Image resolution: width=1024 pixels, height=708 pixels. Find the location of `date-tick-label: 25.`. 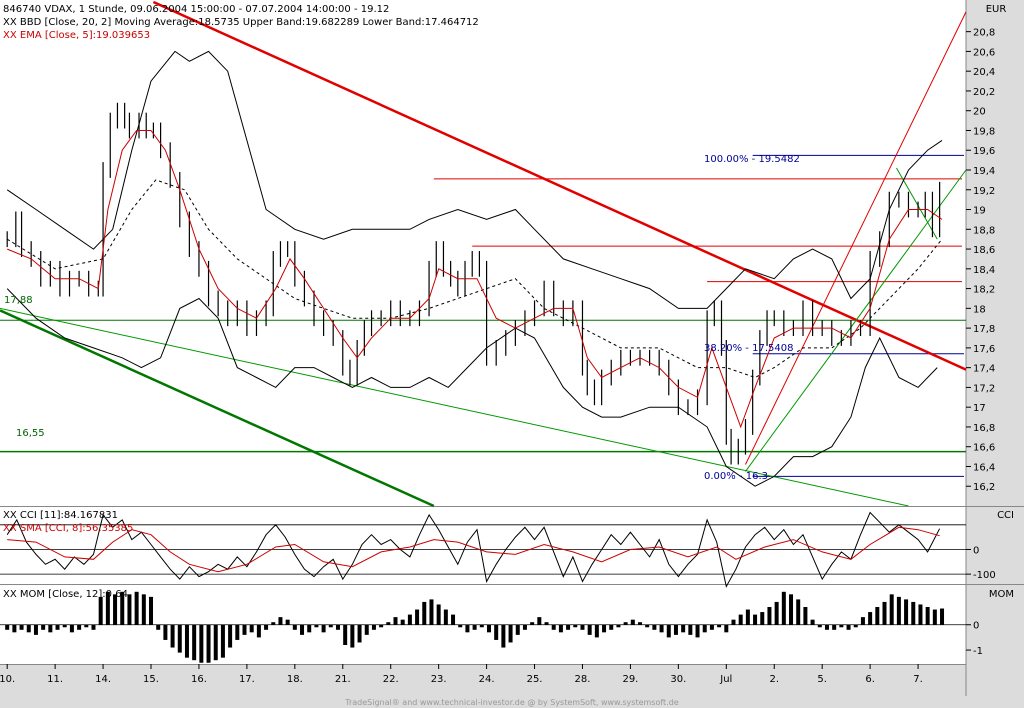

date-tick-label: 25. is located at coordinates (535, 679).